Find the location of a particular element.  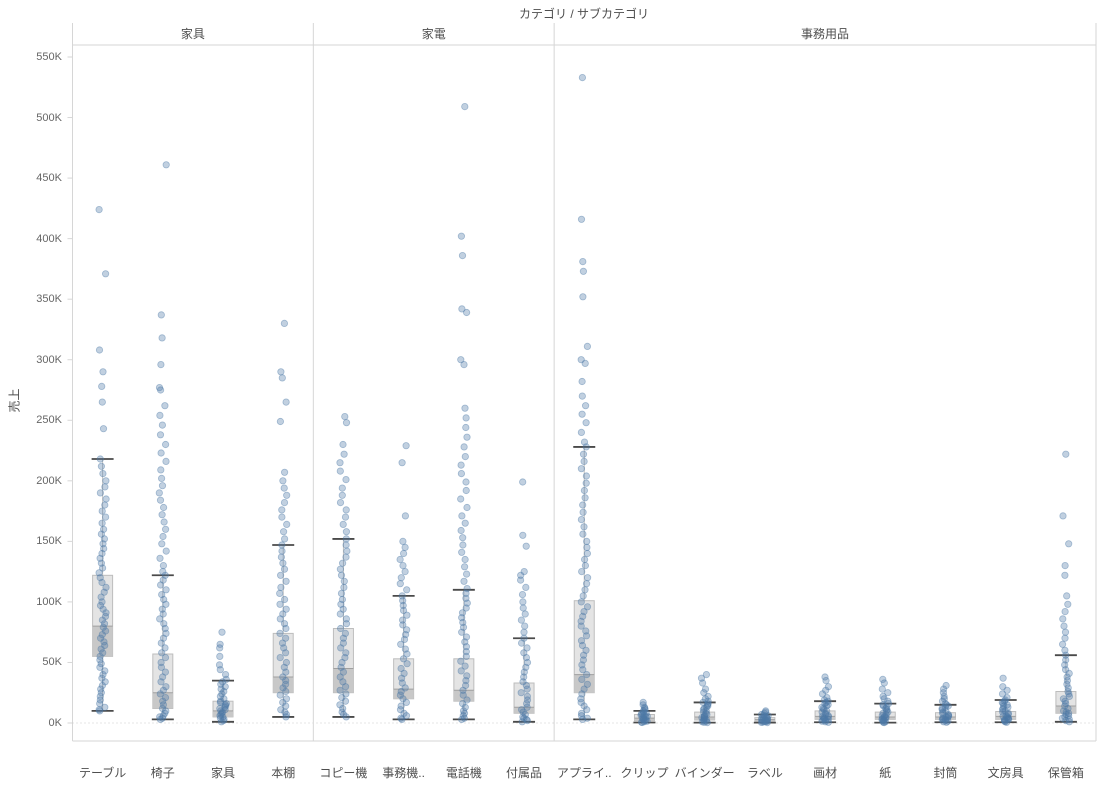

box is located at coordinates (825, 715).